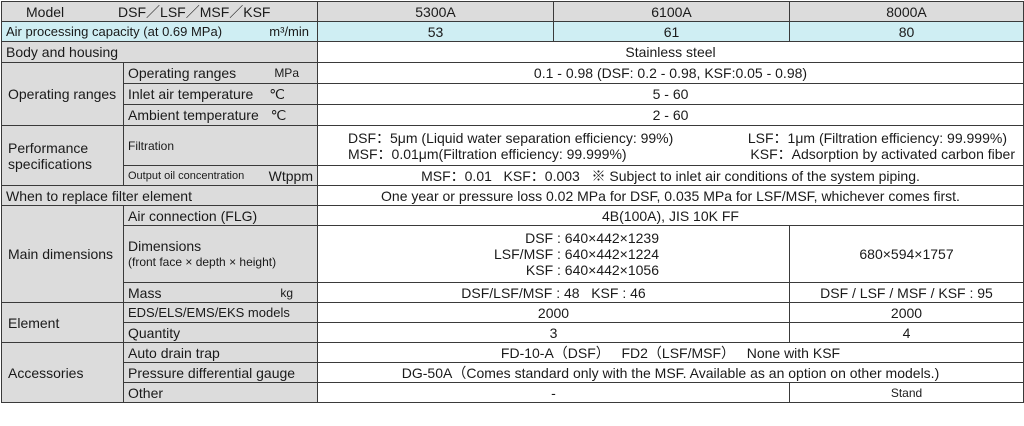 Image resolution: width=1024 pixels, height=426 pixels. What do you see at coordinates (48, 147) in the screenshot?
I see `performance-label-line1: Performance` at bounding box center [48, 147].